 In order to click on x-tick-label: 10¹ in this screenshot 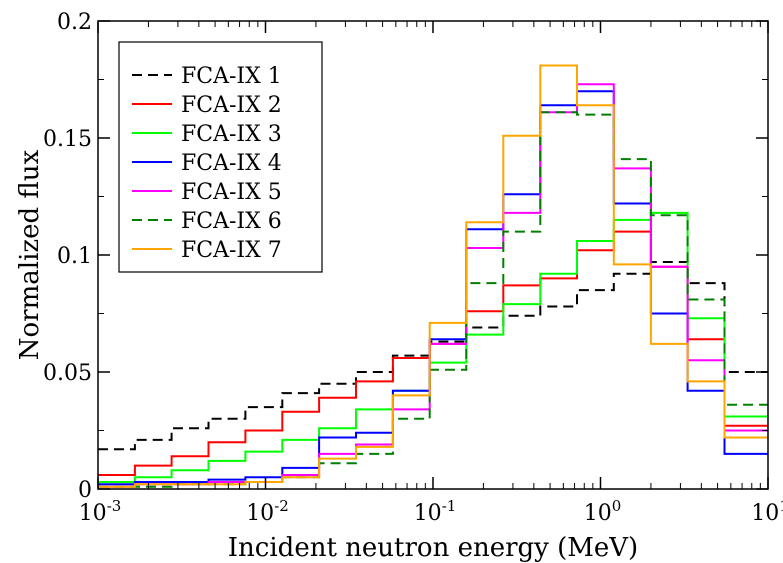, I will do `click(767, 511)`.